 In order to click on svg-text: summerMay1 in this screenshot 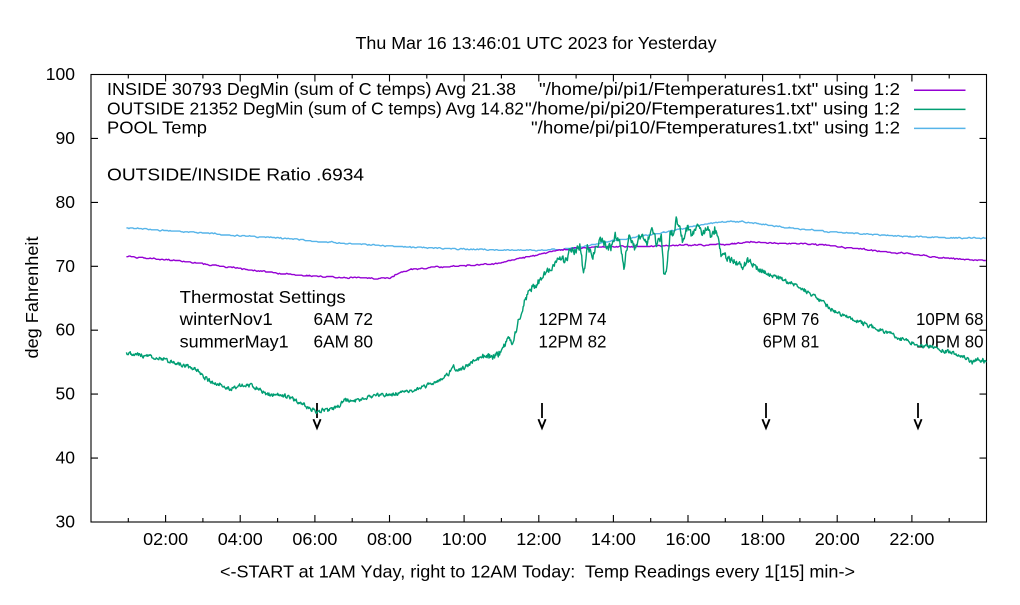, I will do `click(234, 342)`.